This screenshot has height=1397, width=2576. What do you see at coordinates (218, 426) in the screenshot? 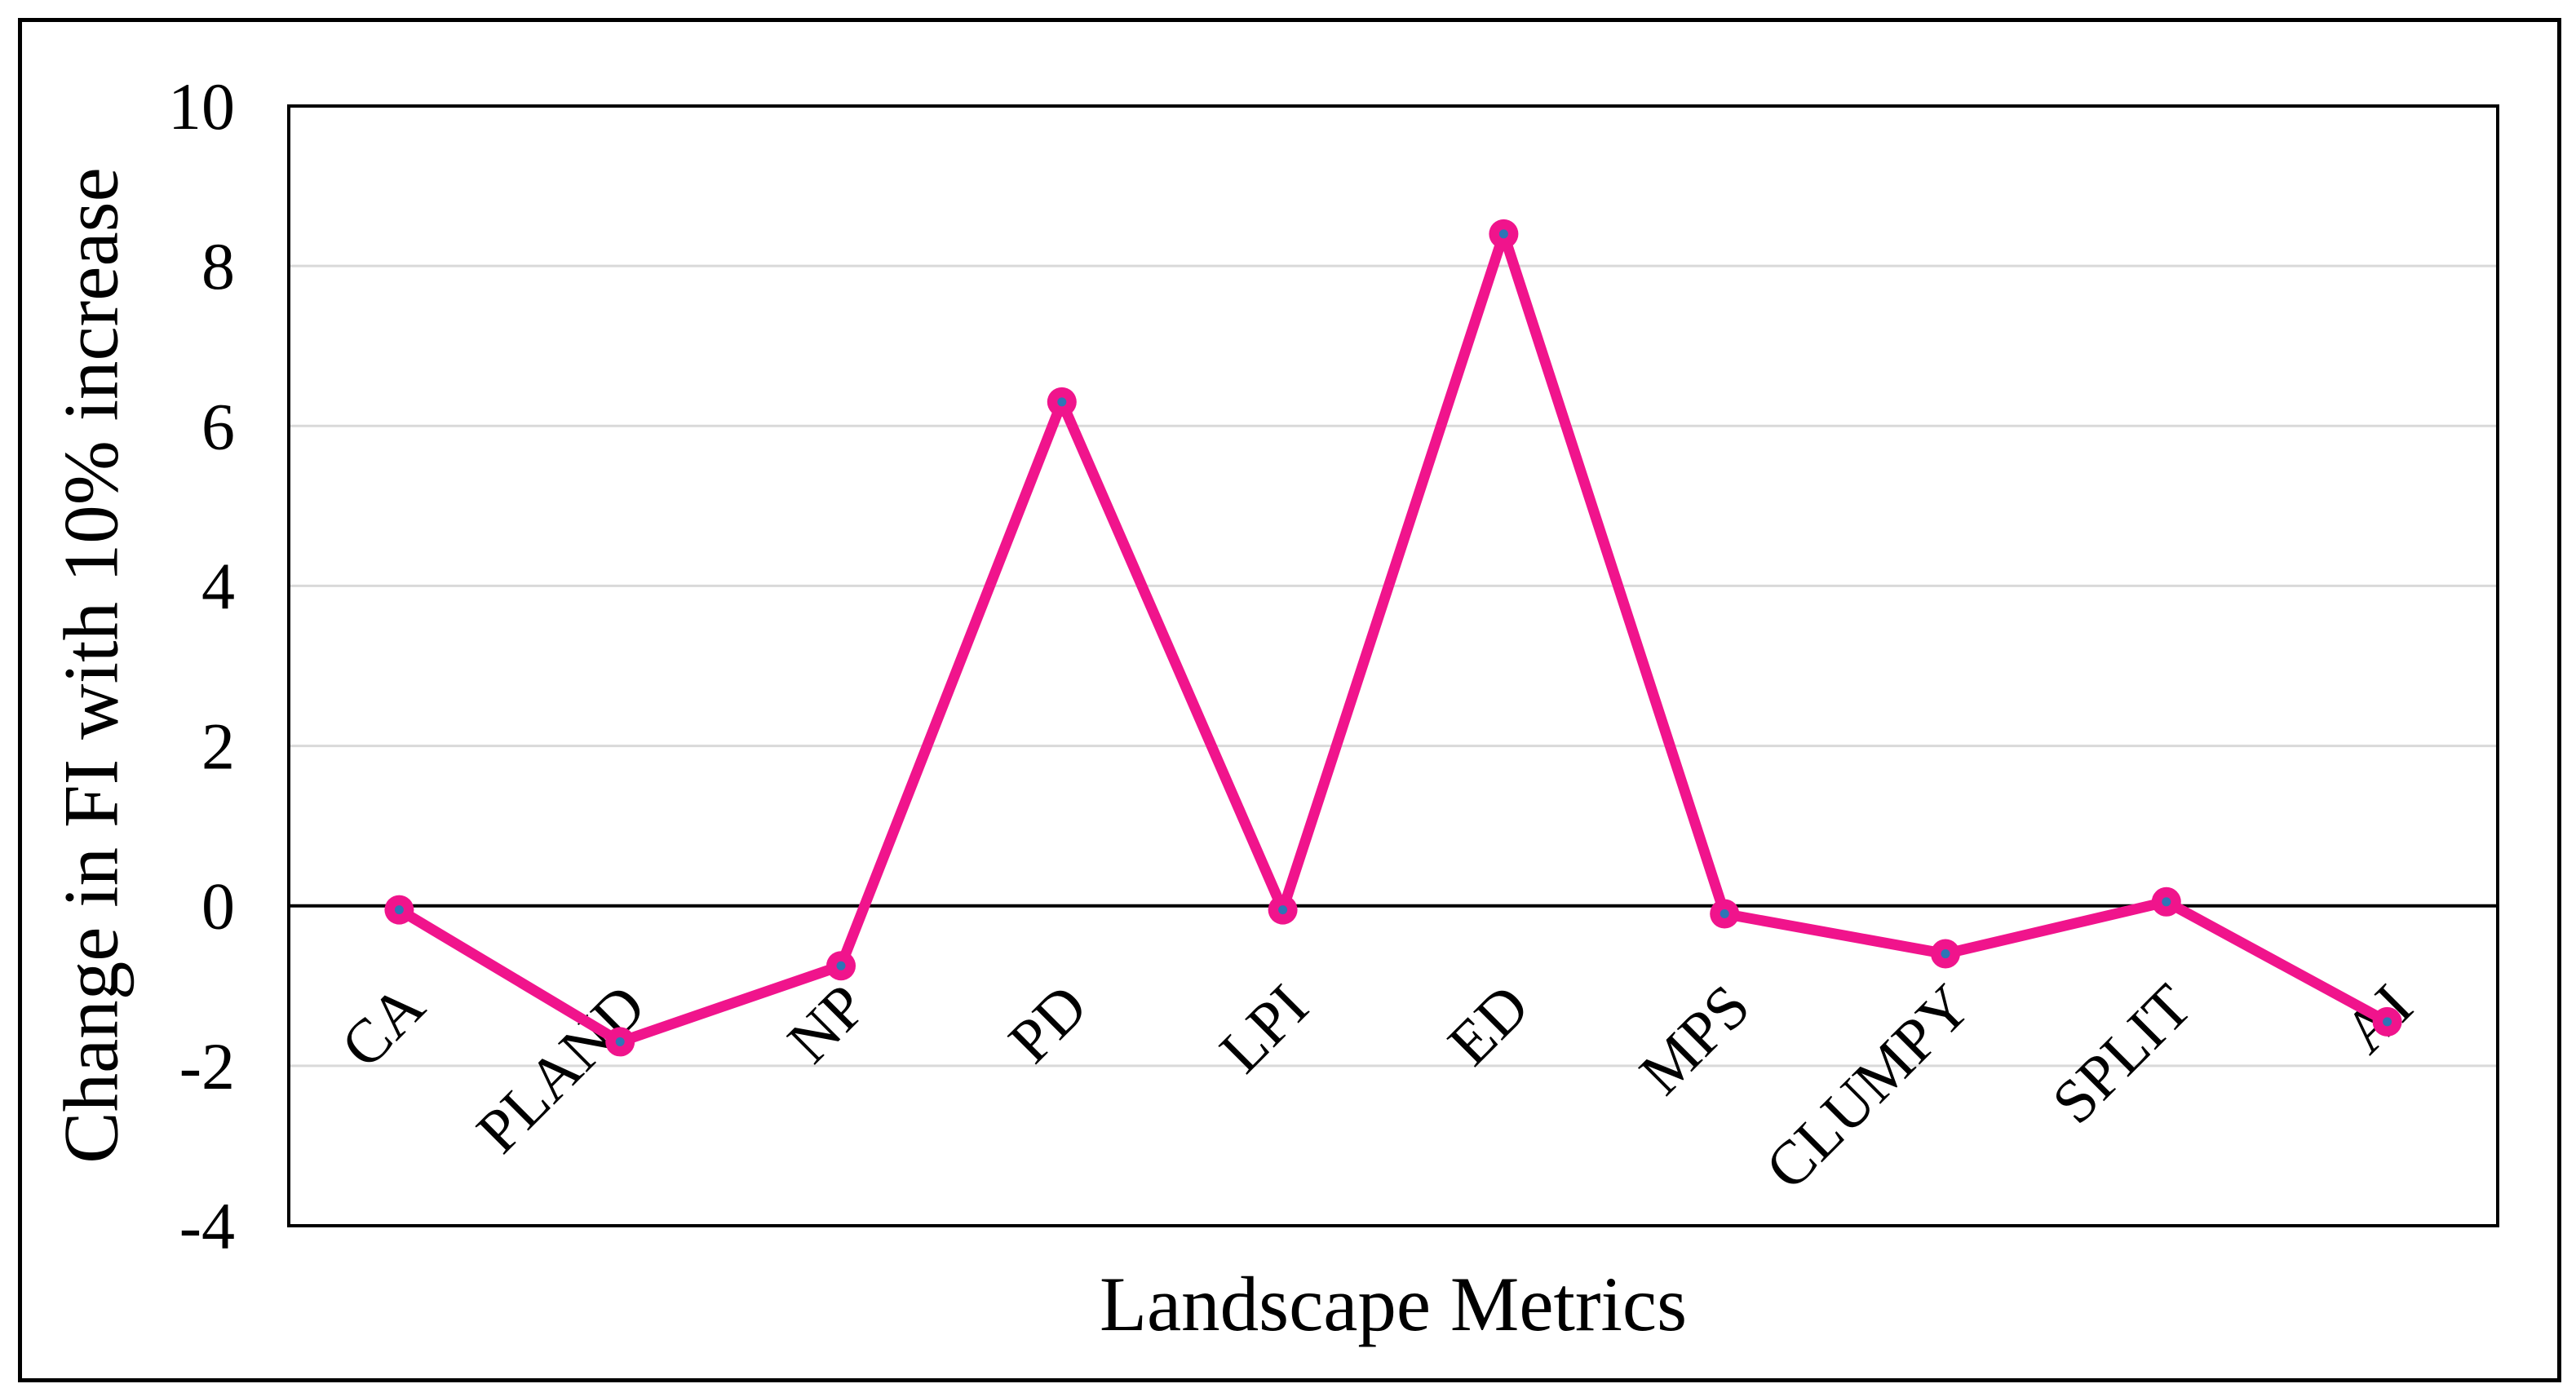
I see `y-tick-label: 6` at bounding box center [218, 426].